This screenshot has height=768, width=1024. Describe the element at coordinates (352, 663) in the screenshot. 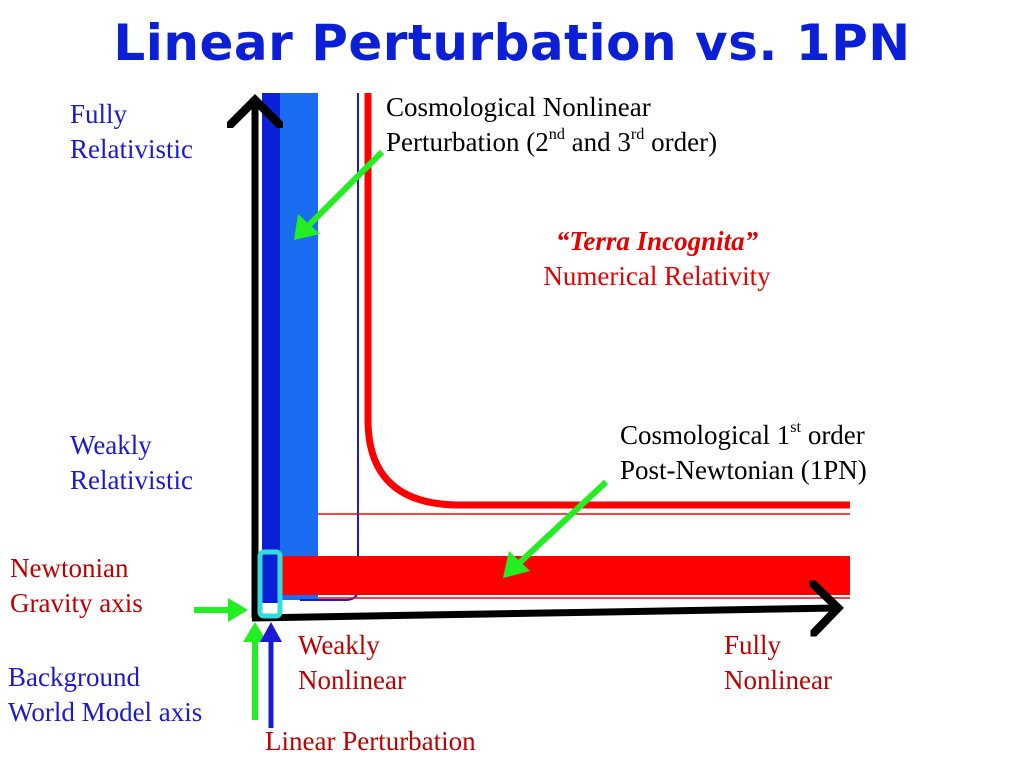

I see `label-weakly-nonlinear: Weakly Nonlinear` at that location.